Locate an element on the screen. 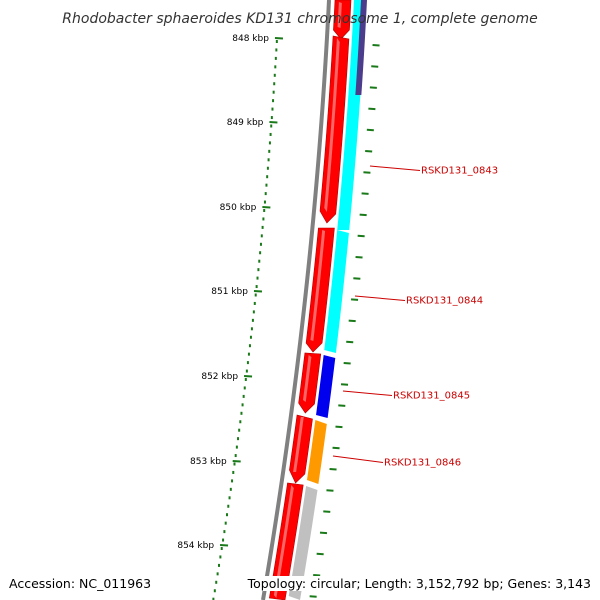 The height and width of the screenshot is (600, 600). cds-feature is located at coordinates (342, 20).